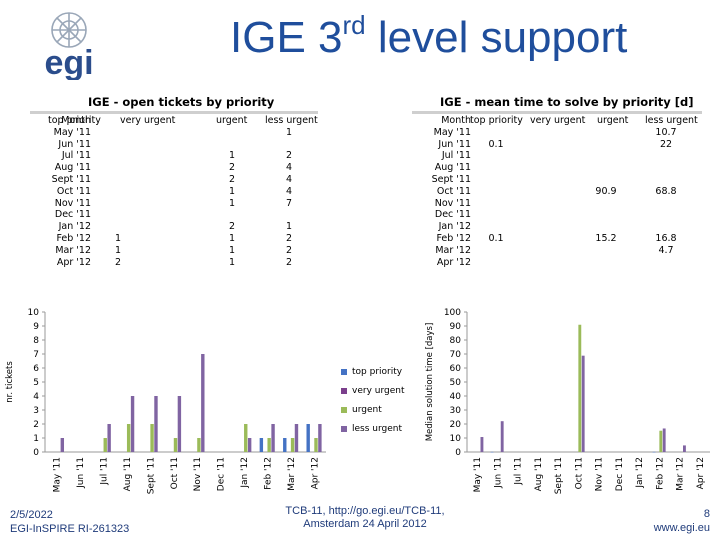 This screenshot has width=720, height=540. Describe the element at coordinates (36, 397) in the screenshot. I see `tickets-chart-y-tick-label: 4` at that location.